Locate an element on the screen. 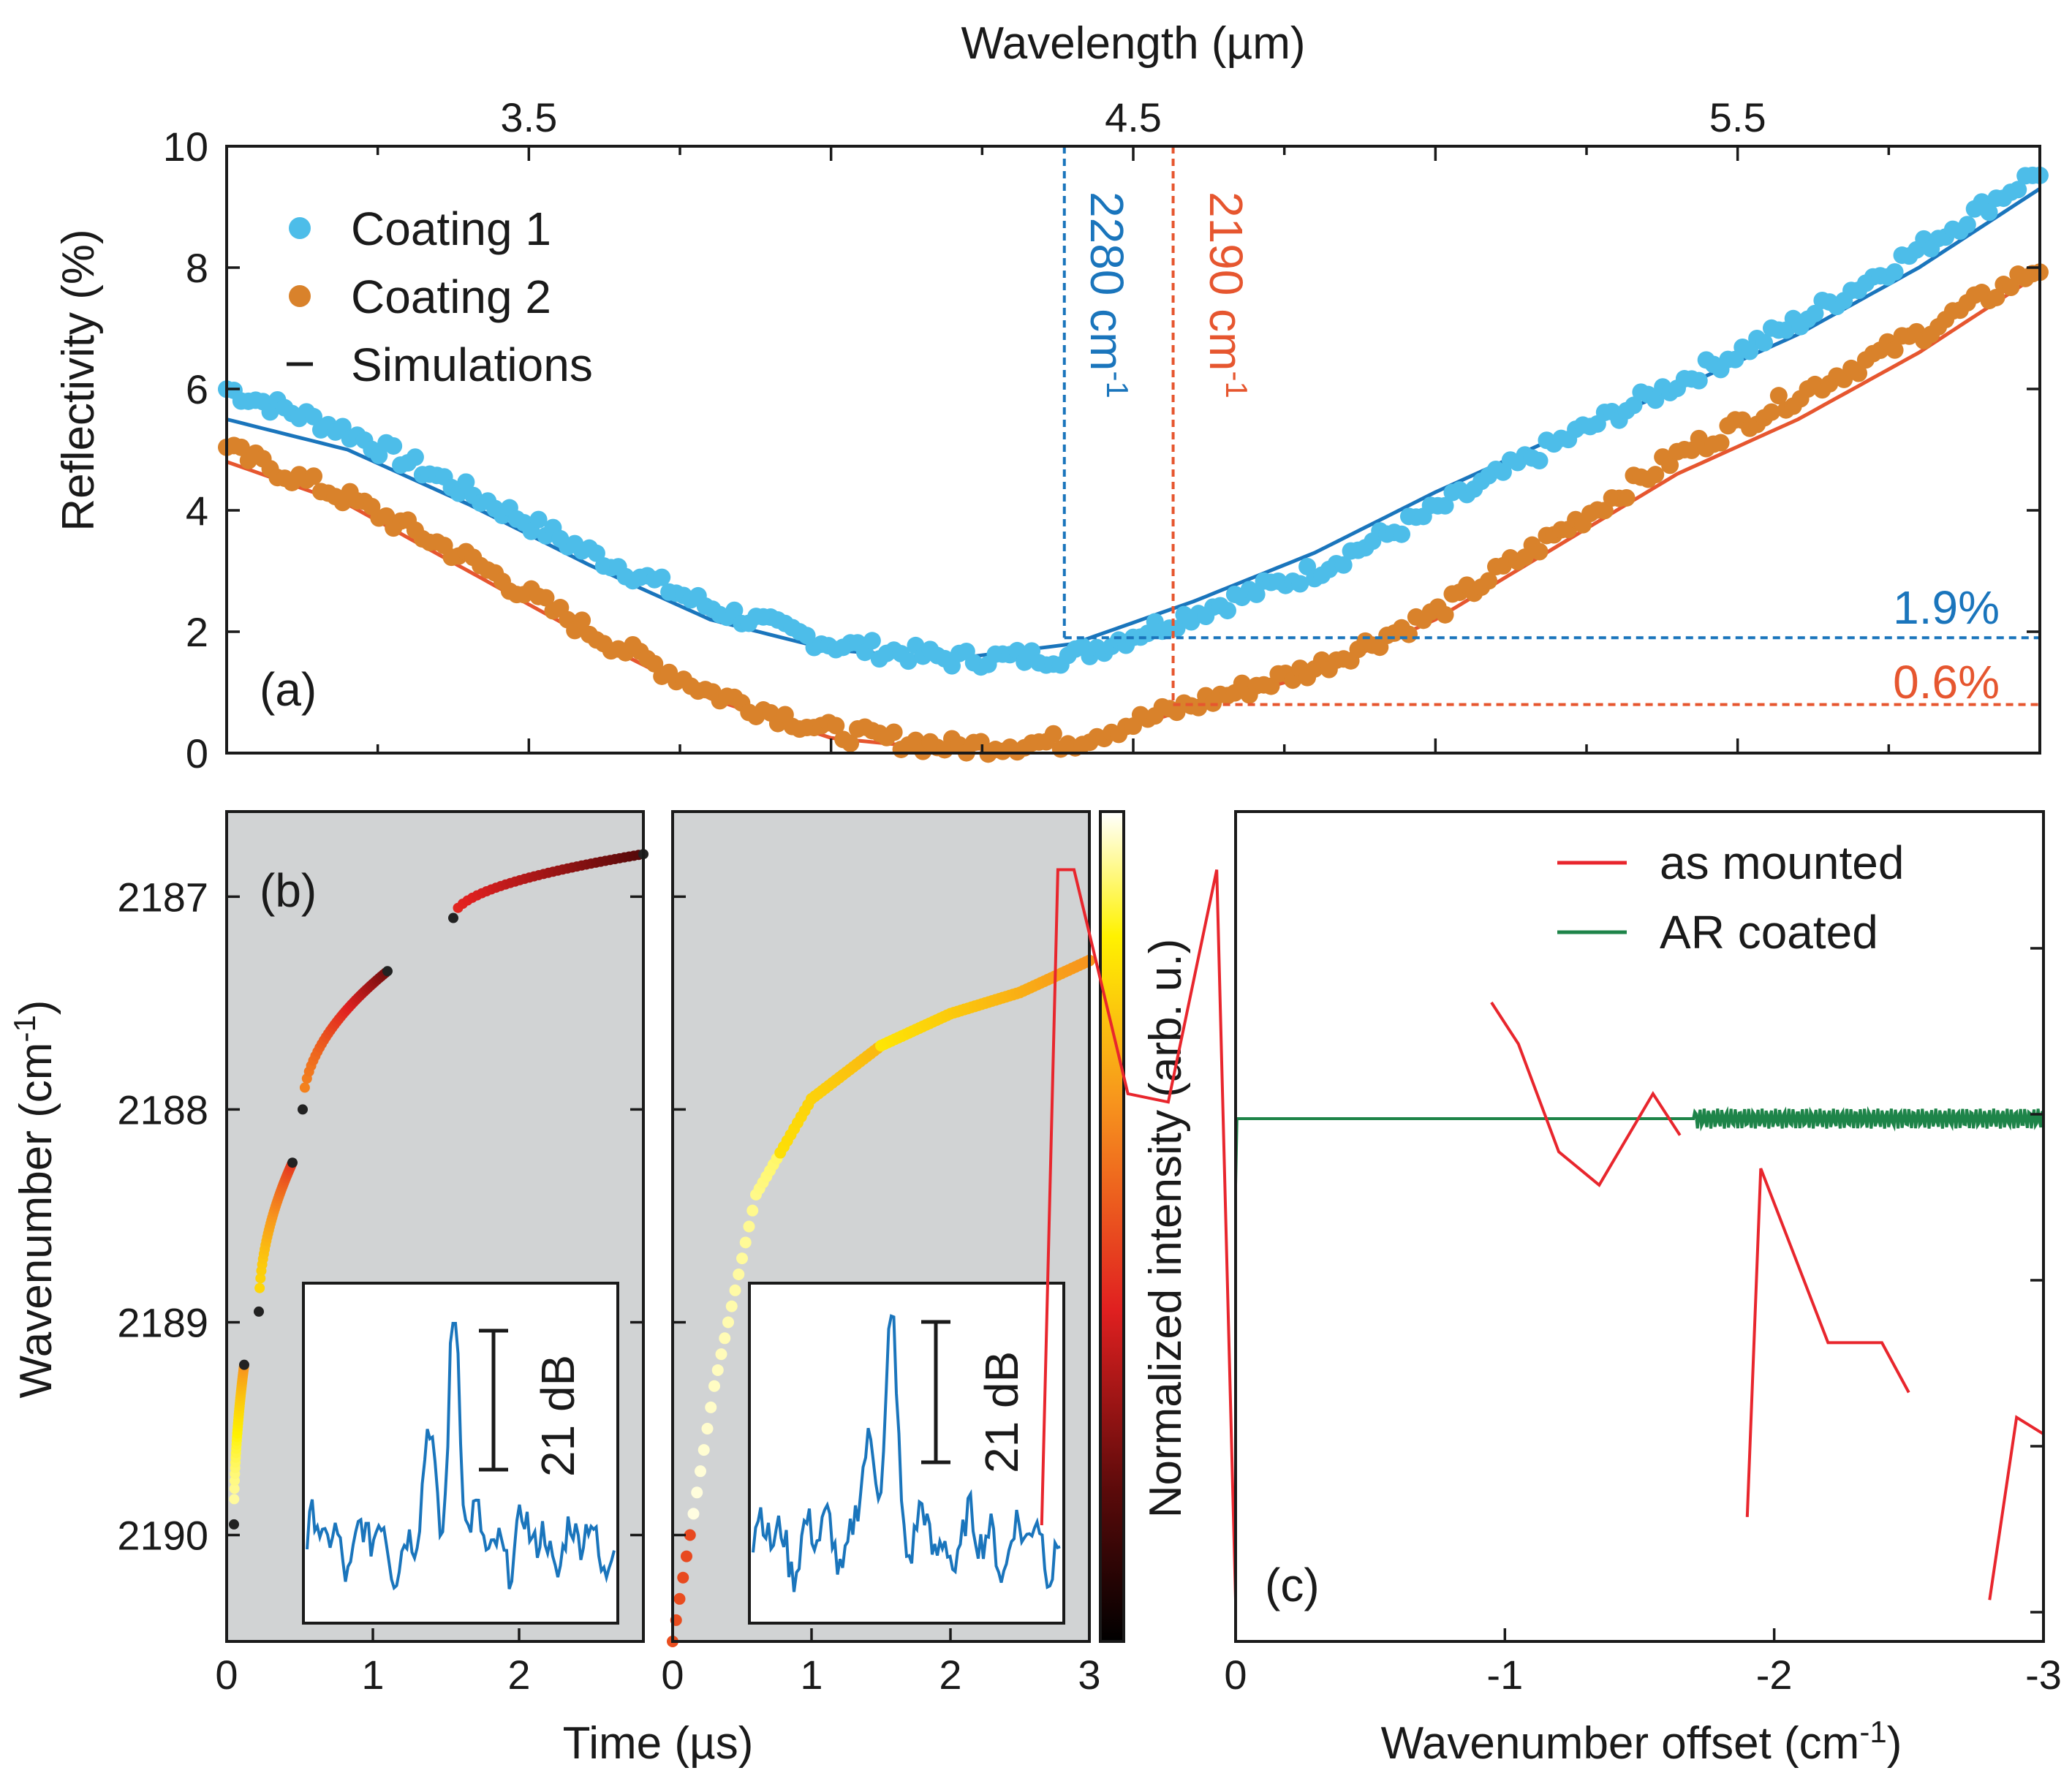 This screenshot has height=1784, width=2072. inset-left: 21 dB is located at coordinates (461, 1453).